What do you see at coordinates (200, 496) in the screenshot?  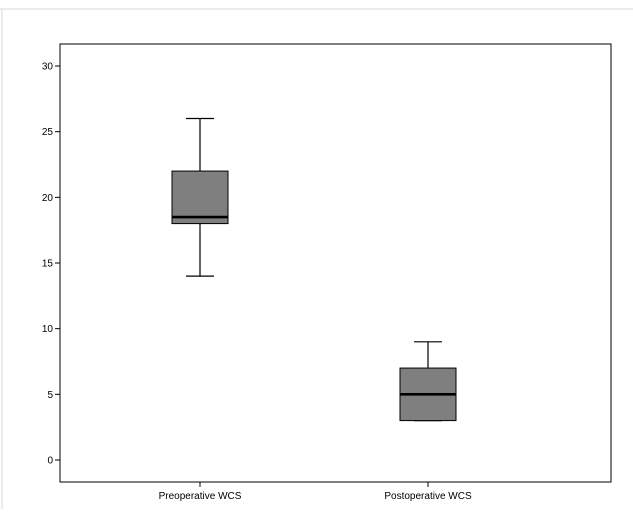 I see `x-tick-label: Preoperative WCS` at bounding box center [200, 496].